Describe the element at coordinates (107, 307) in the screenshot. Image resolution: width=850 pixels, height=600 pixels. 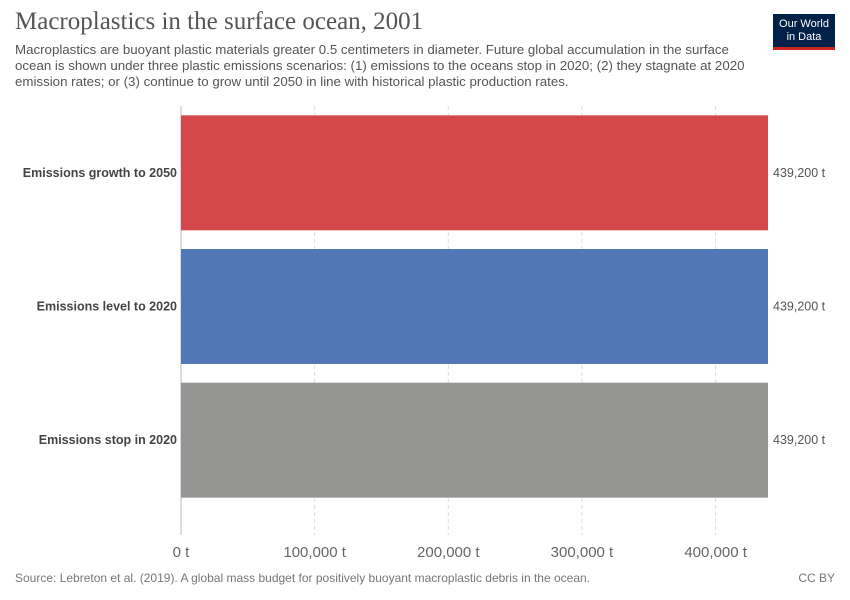
I see `category-label: Emissions level to 2020` at that location.